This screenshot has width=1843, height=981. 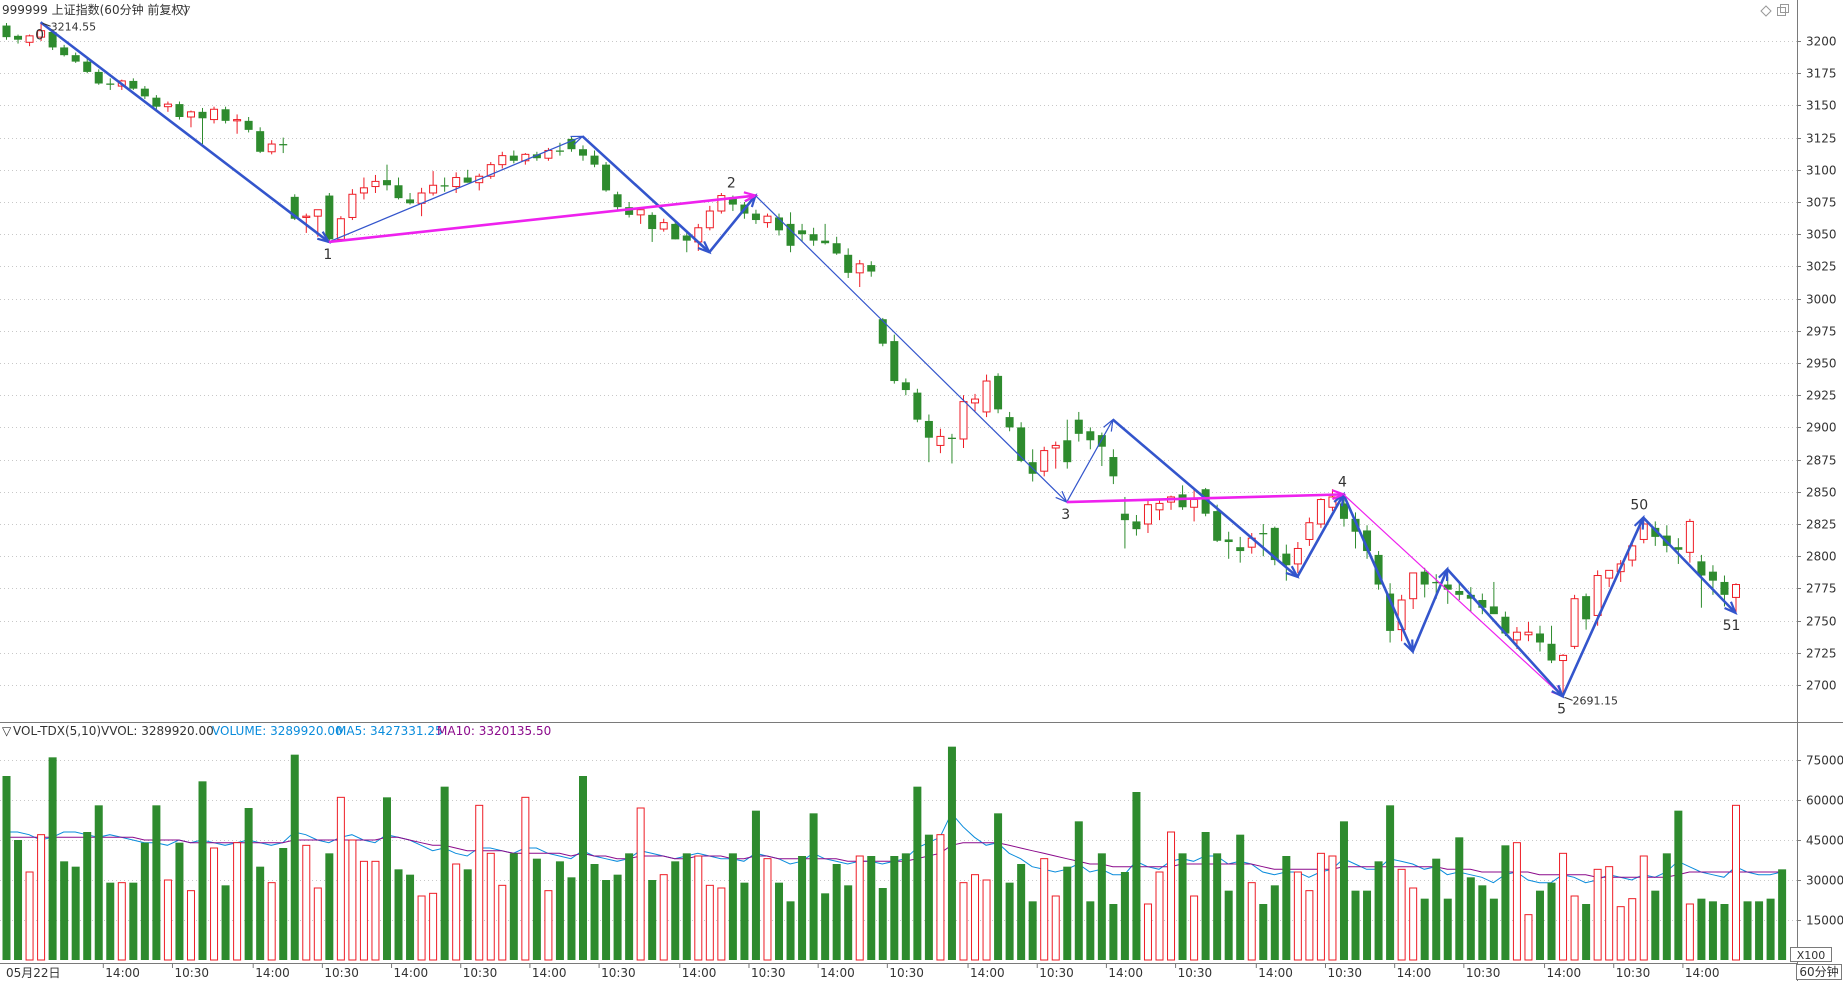 What do you see at coordinates (1108, 425) in the screenshot?
I see `wave-arrowhead` at bounding box center [1108, 425].